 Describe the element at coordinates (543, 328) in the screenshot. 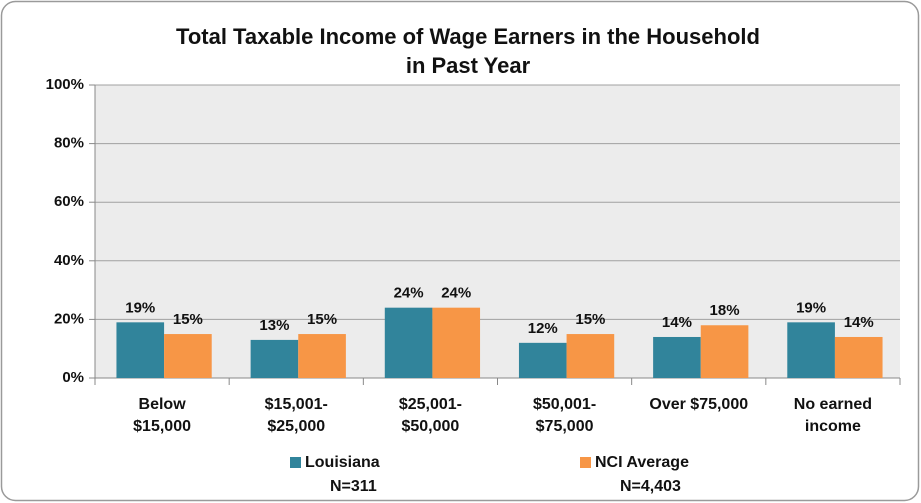

I see `data-label: 12%` at that location.